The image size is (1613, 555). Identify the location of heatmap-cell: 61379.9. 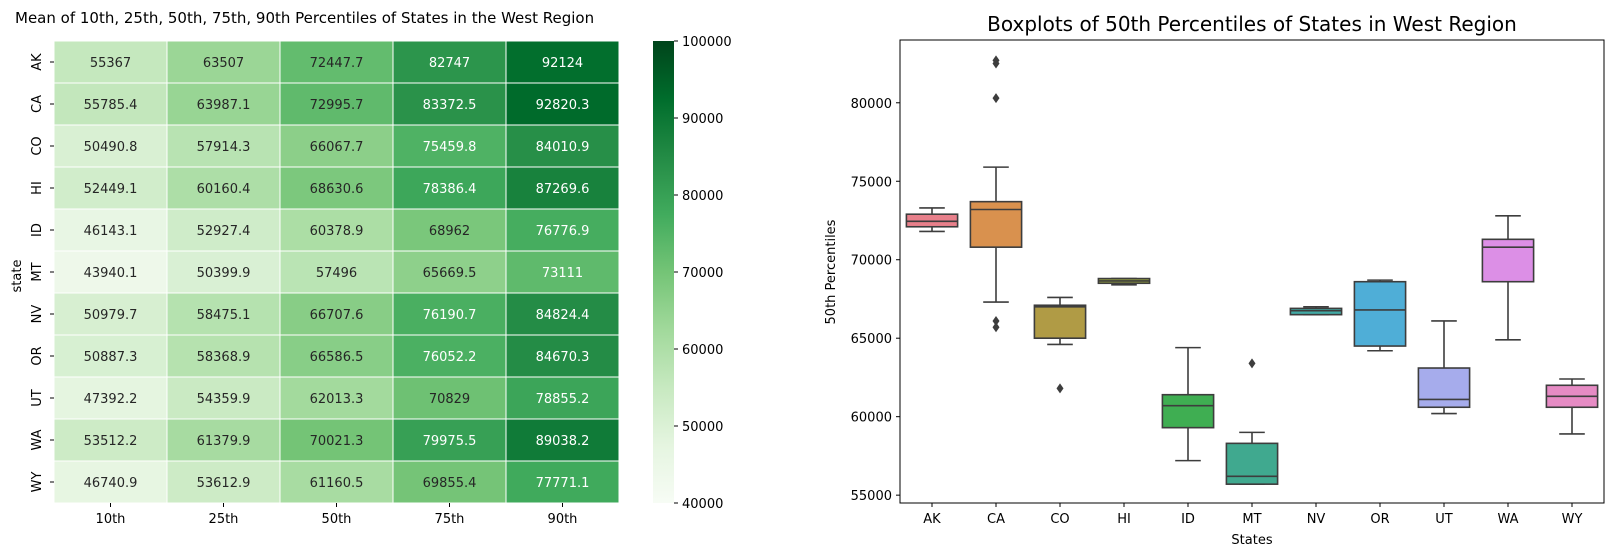
(223, 440).